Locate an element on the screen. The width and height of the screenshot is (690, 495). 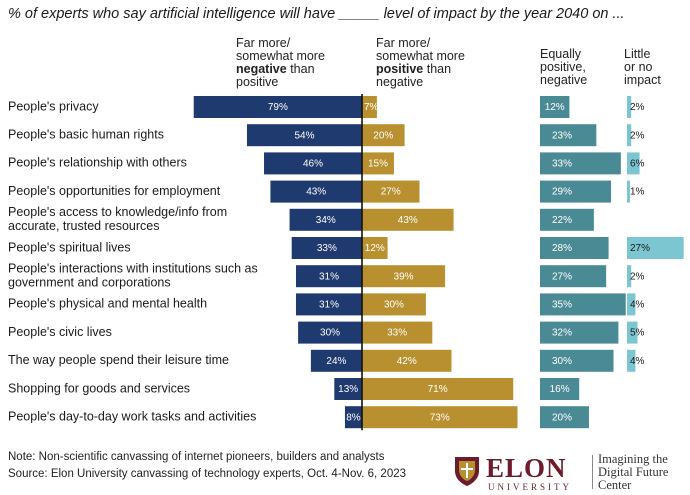
header-negative-line2: somewhat more is located at coordinates (280, 56).